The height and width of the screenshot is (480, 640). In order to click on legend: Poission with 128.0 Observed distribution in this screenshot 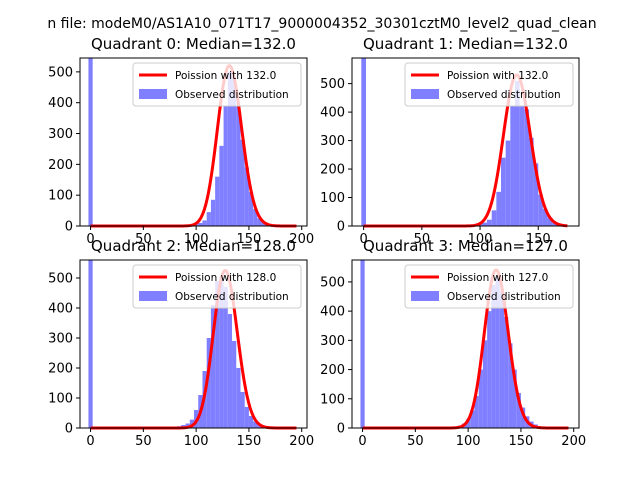, I will do `click(217, 286)`.